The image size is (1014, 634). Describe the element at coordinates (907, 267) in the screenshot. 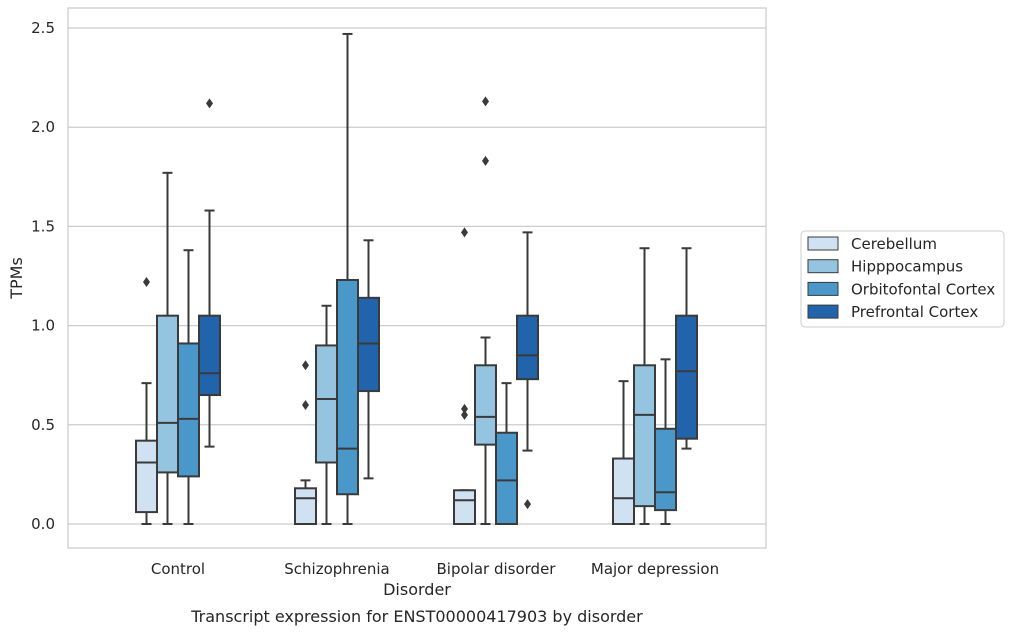

I see `legend-label: Hipppocampus` at that location.